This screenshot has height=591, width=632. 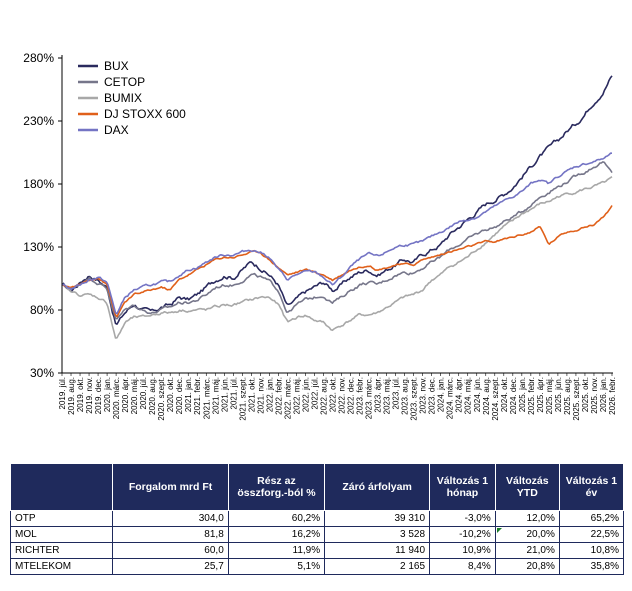 I want to click on x-tick-label: 2023. szept., so click(x=414, y=399).